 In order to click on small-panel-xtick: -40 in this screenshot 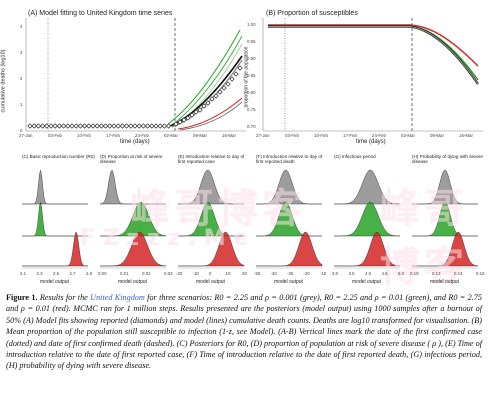, I will do `click(273, 273)`.